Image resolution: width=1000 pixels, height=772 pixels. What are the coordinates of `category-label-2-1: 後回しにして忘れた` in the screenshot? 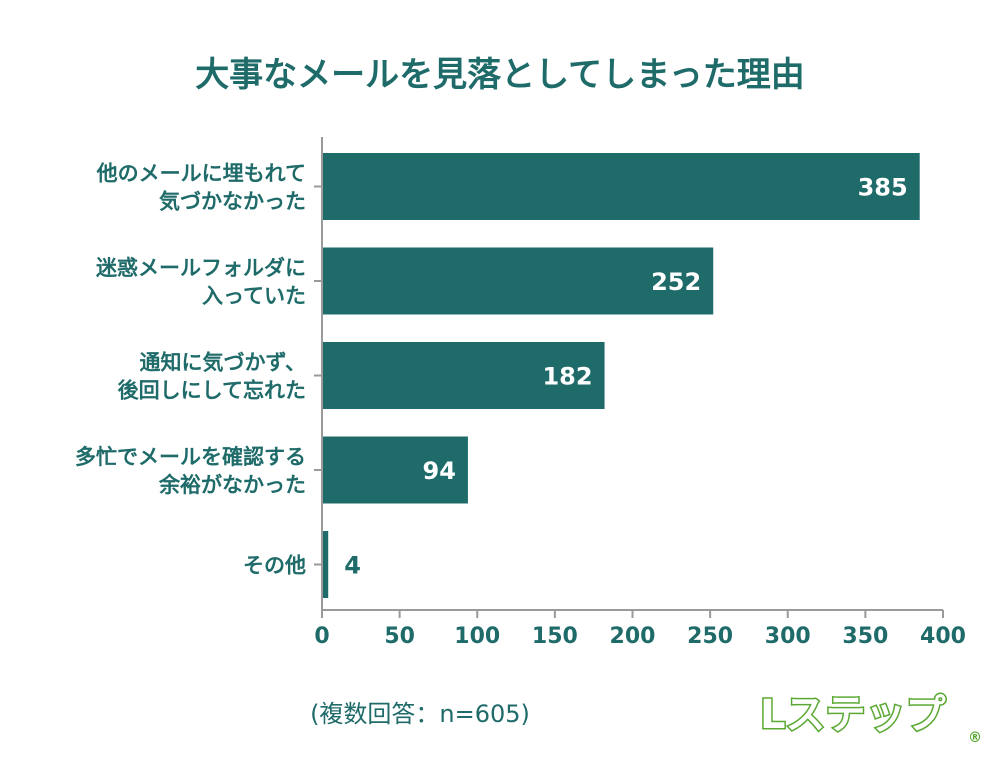 It's located at (212, 391).